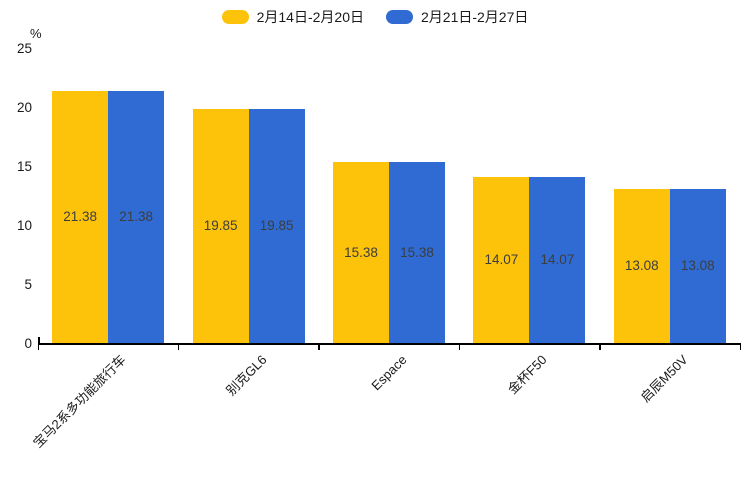 The width and height of the screenshot is (750, 500). Describe the element at coordinates (475, 17) in the screenshot. I see `legend-label-series2: 2月21日-2月27日` at that location.